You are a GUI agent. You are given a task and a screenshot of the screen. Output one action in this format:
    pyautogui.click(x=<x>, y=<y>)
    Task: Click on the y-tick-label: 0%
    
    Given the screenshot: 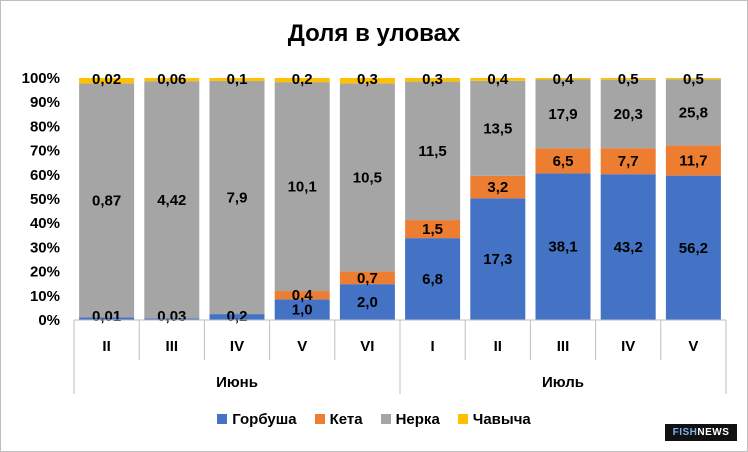 What is the action you would take?
    pyautogui.click(x=49, y=320)
    